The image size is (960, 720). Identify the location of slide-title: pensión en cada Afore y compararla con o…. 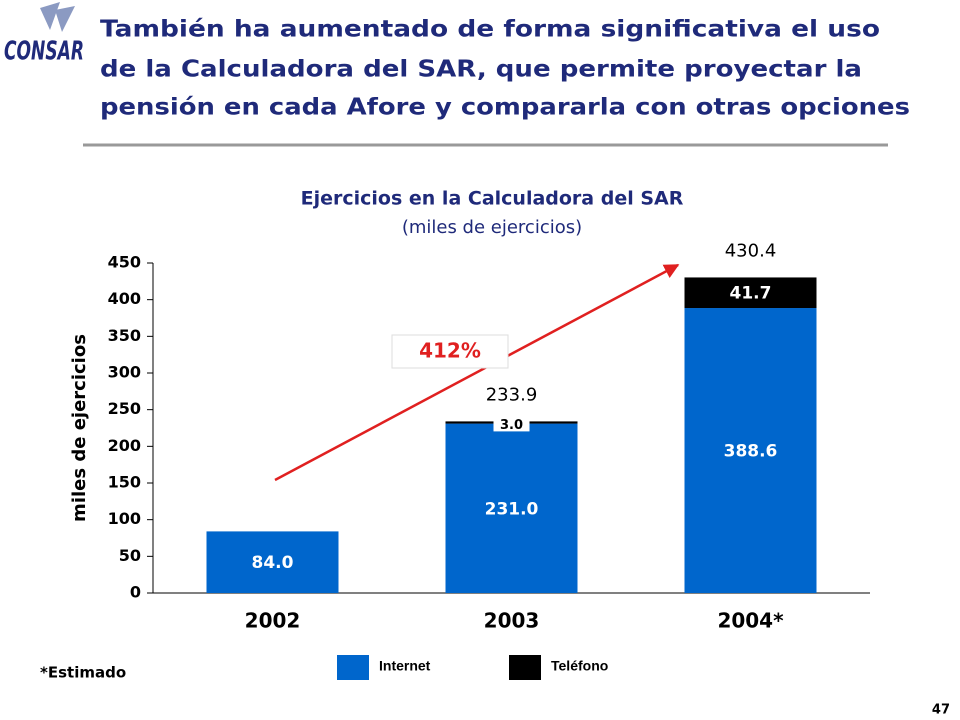
(505, 108).